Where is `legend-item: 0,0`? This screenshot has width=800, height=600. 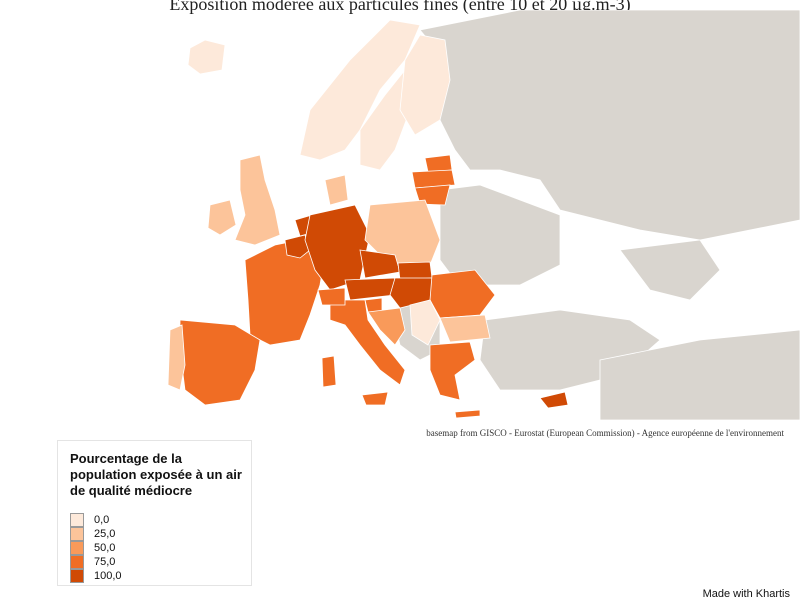 legend-item: 0,0 is located at coordinates (89, 520).